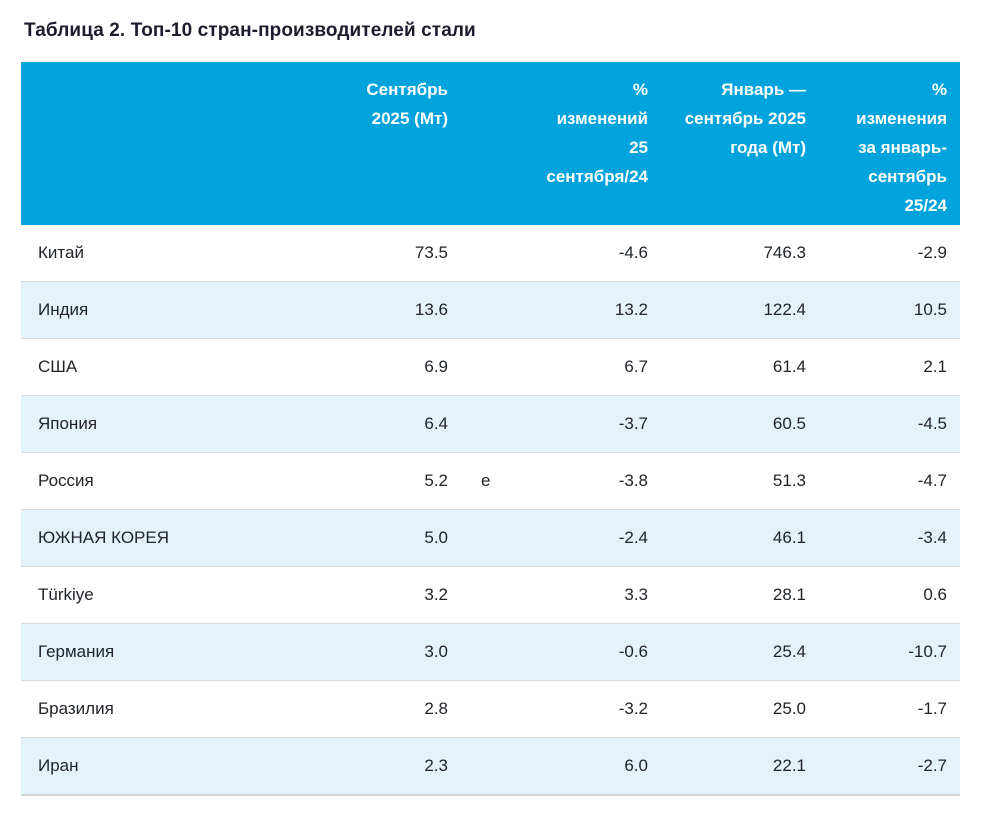 This screenshot has height=814, width=984. What do you see at coordinates (401, 310) in the screenshot?
I see `value-cell: 13.6` at bounding box center [401, 310].